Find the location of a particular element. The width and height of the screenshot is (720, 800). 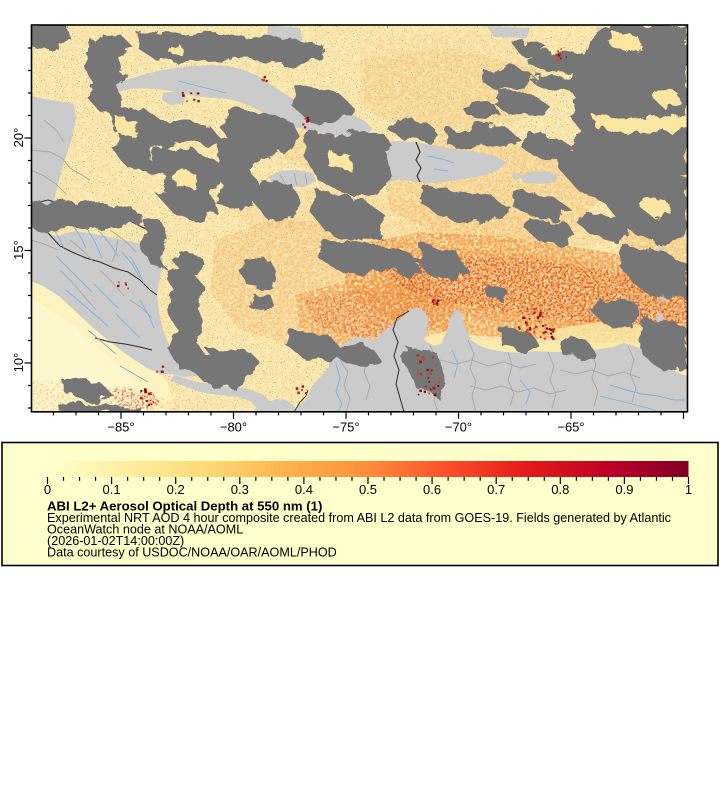

svg-text: −65° is located at coordinates (570, 427).